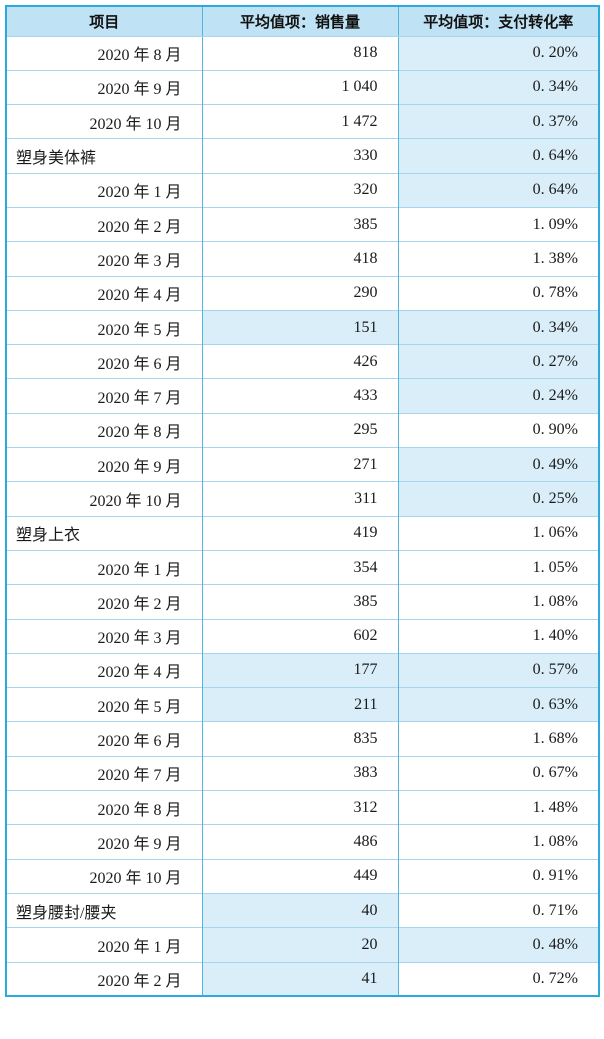 The image size is (604, 1039). I want to click on table-row: 2020 年 5 月 211 0. 63%, so click(302, 704).